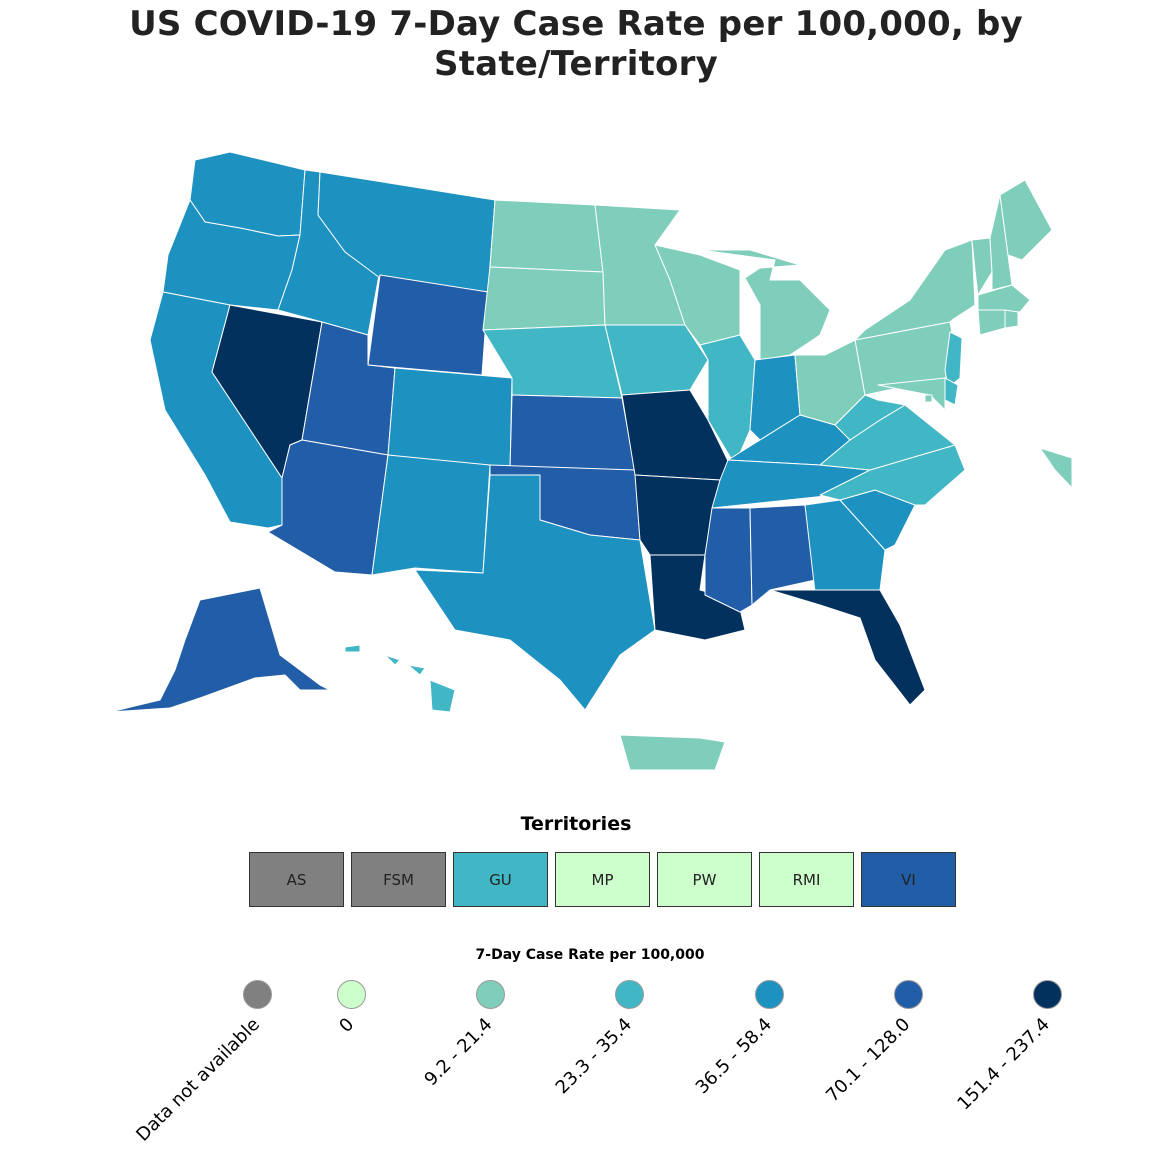 This screenshot has width=1152, height=1167. I want to click on region-kansas: Kansas, so click(572, 432).